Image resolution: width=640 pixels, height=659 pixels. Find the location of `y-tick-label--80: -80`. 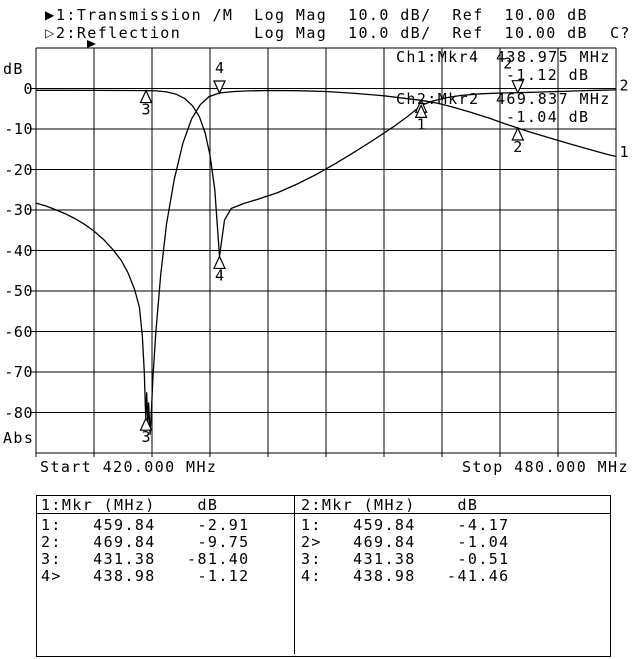

y-tick-label--80: -80 is located at coordinates (18, 412).